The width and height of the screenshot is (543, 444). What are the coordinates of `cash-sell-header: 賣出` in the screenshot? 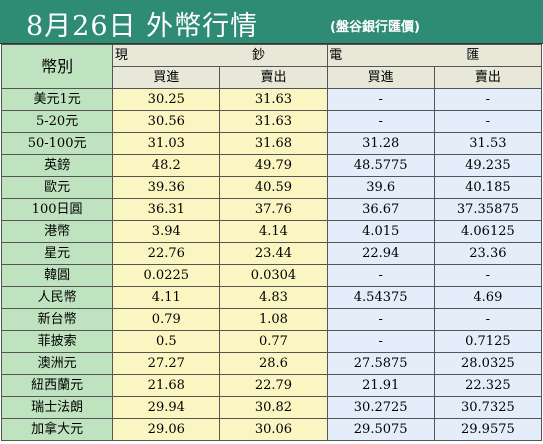 It's located at (273, 77).